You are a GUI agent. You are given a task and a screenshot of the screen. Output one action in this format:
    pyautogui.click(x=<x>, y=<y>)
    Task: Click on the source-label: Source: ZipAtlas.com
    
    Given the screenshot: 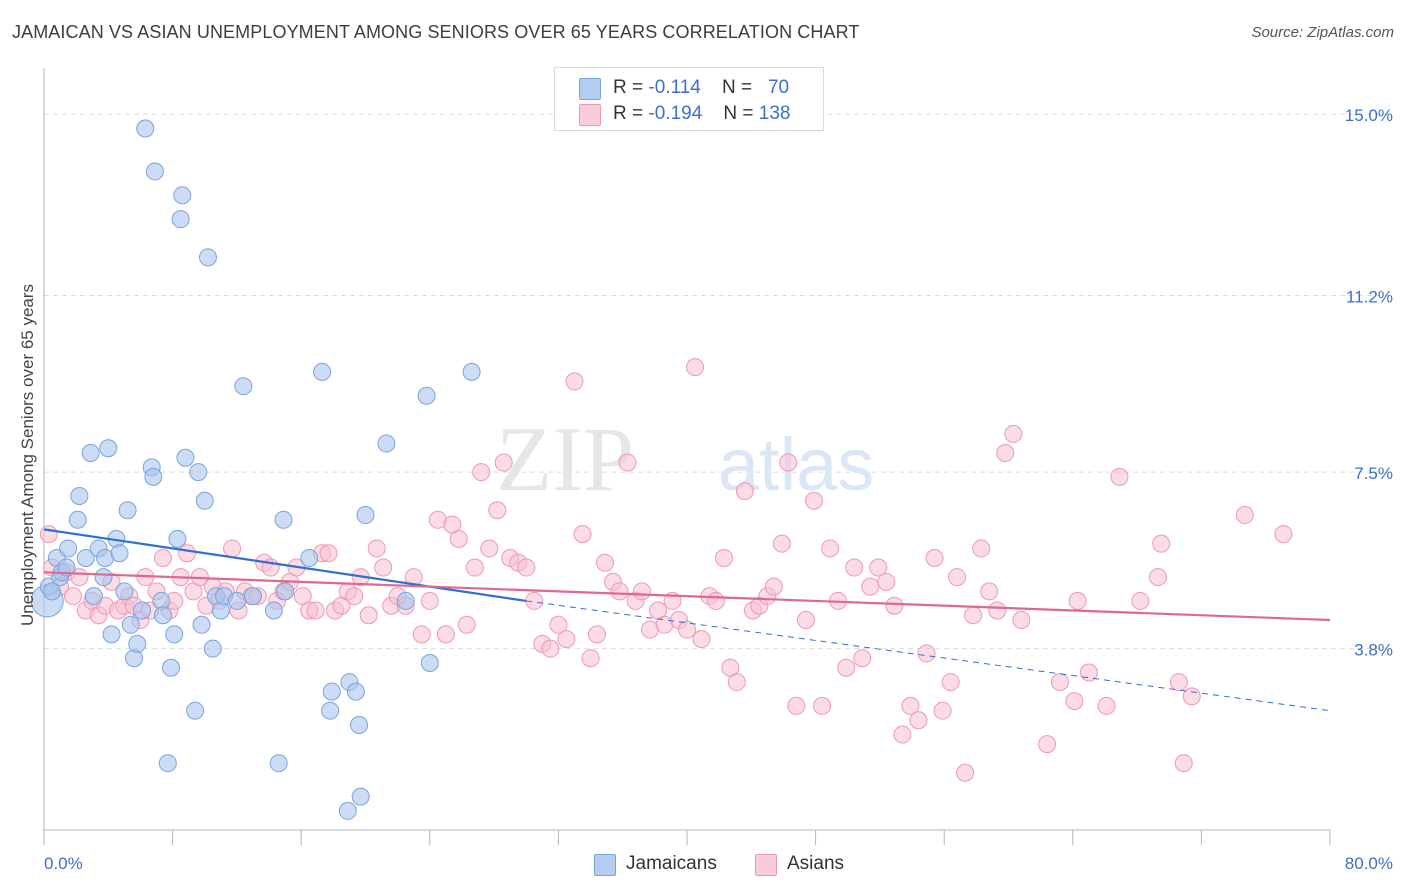 What is the action you would take?
    pyautogui.click(x=1322, y=32)
    